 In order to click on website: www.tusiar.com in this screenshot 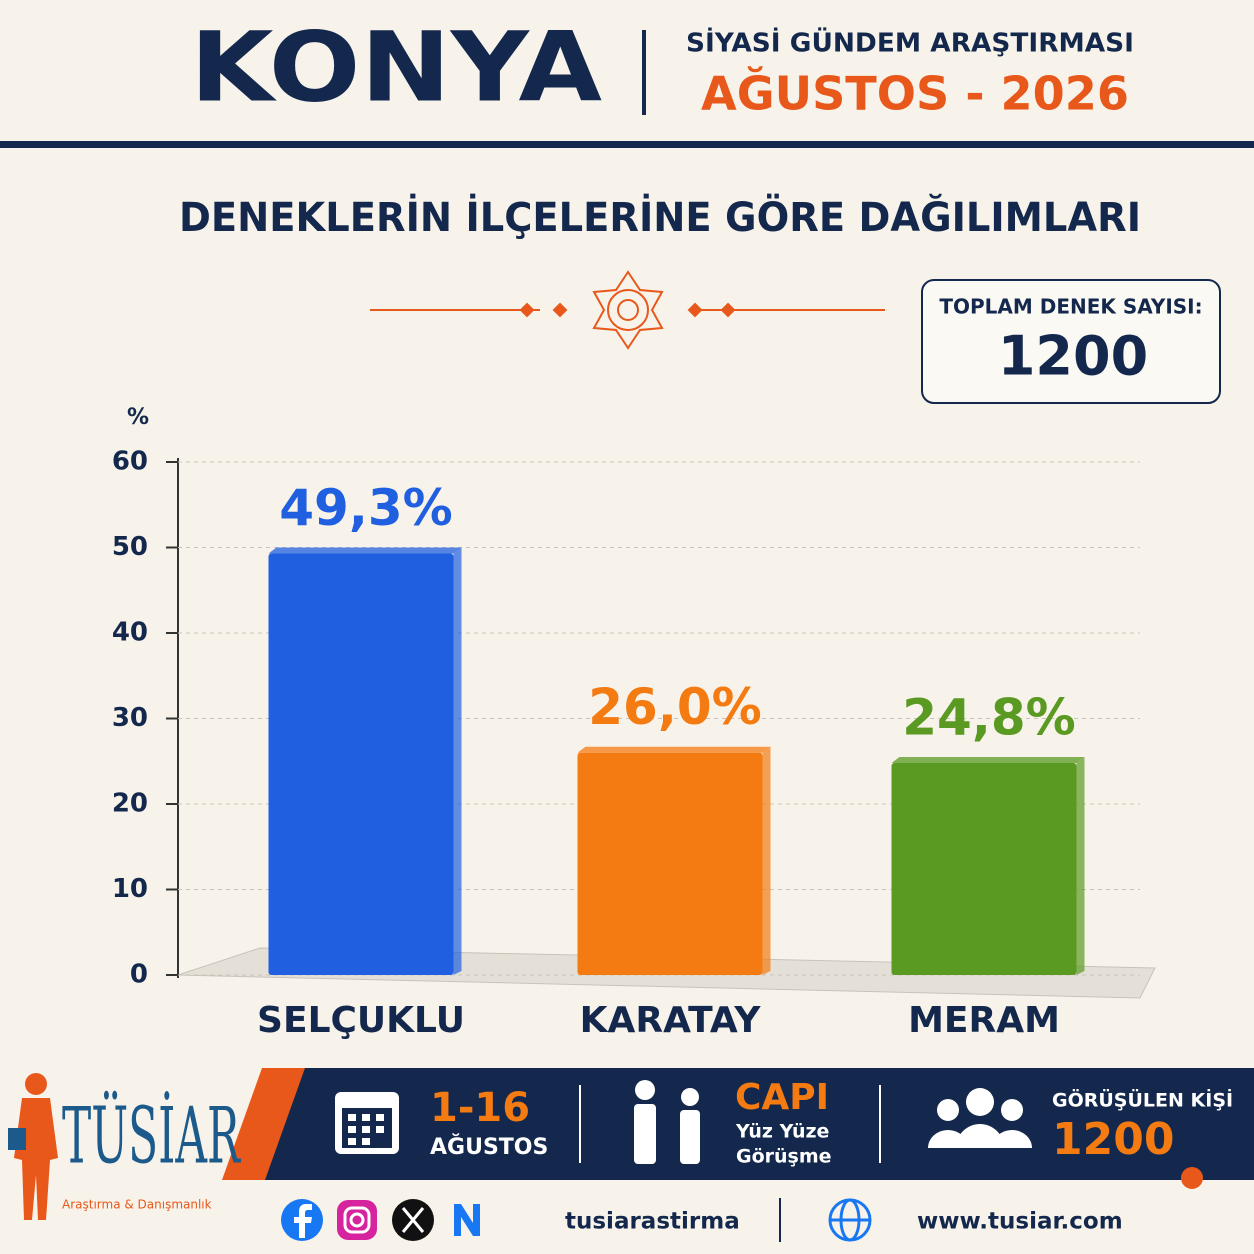, I will do `click(1020, 1222)`.